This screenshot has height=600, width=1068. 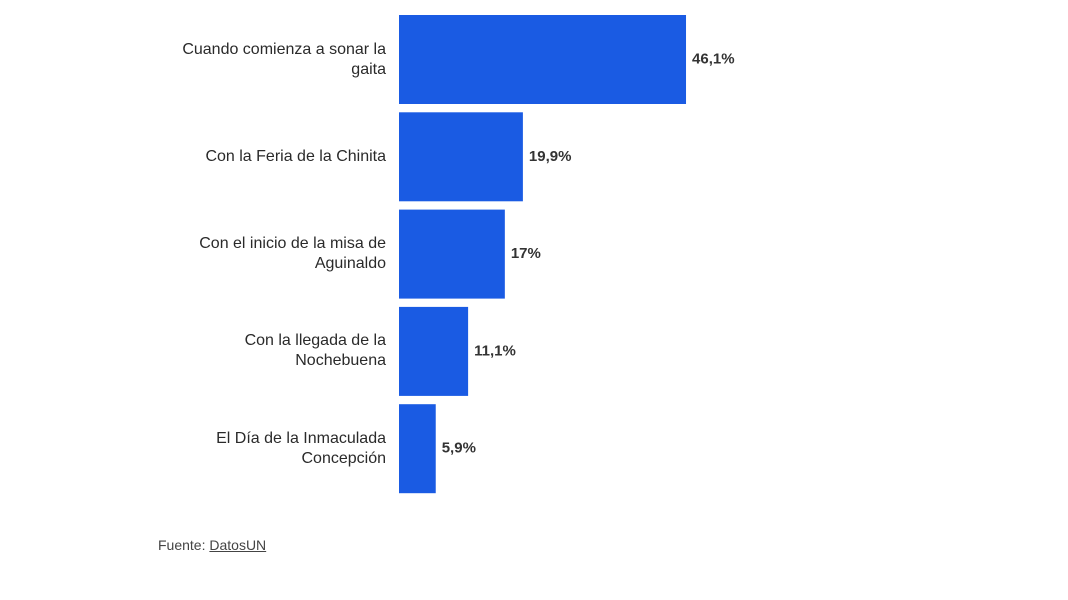 I want to click on category-label: El Día de la Inmaculada Concepción, so click(x=301, y=448).